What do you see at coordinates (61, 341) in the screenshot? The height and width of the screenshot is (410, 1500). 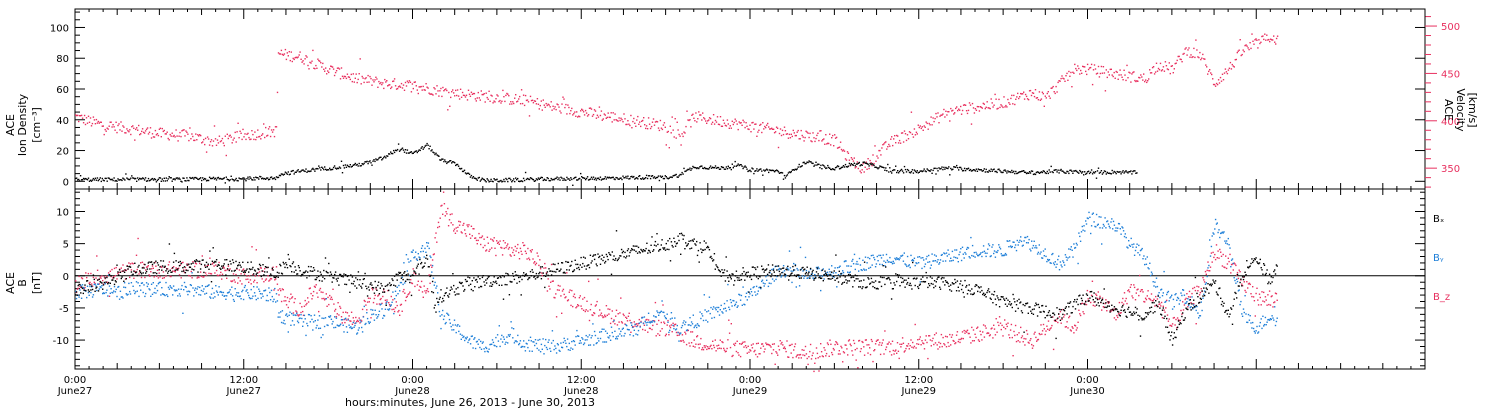 I see `b-tick-label: -10` at bounding box center [61, 341].